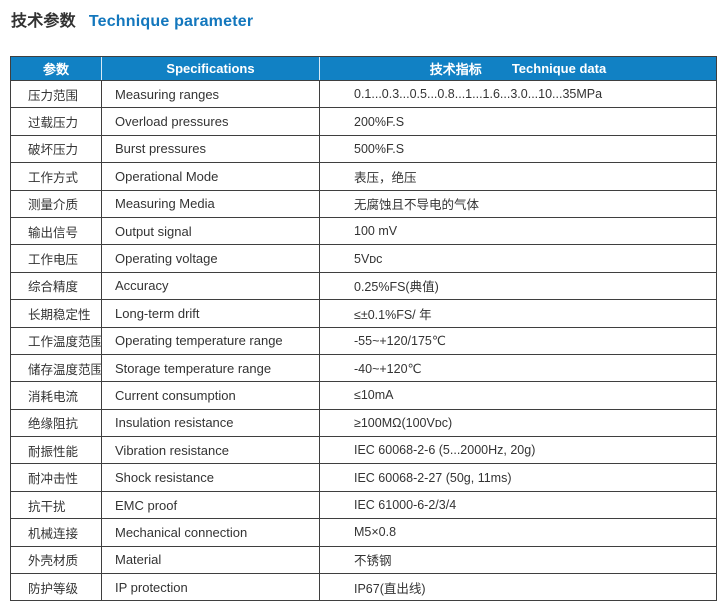 The width and height of the screenshot is (727, 601). What do you see at coordinates (53, 232) in the screenshot?
I see `cell-parameter-cn: 输出信号` at bounding box center [53, 232].